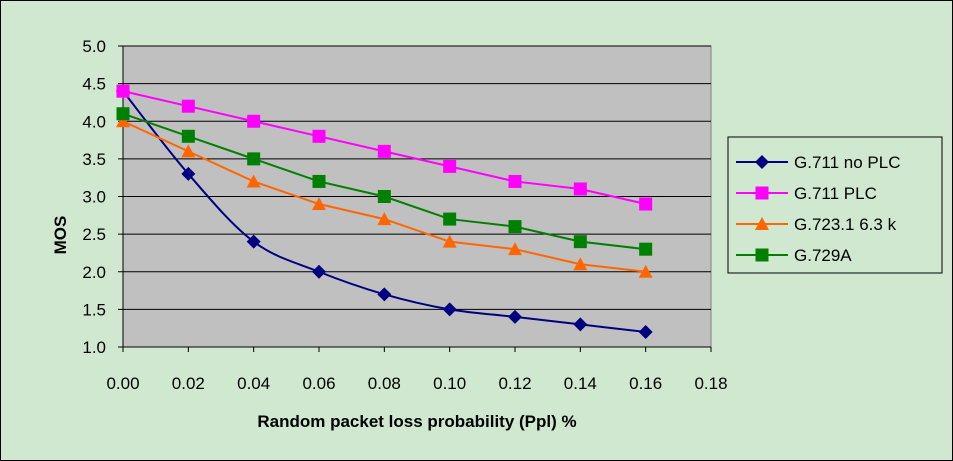 The image size is (953, 461). What do you see at coordinates (94, 347) in the screenshot?
I see `y-tick-label-0: 1.0` at bounding box center [94, 347].